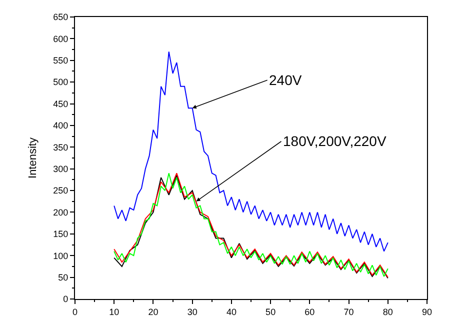  I want to click on x-tick-label: 40, so click(231, 311).